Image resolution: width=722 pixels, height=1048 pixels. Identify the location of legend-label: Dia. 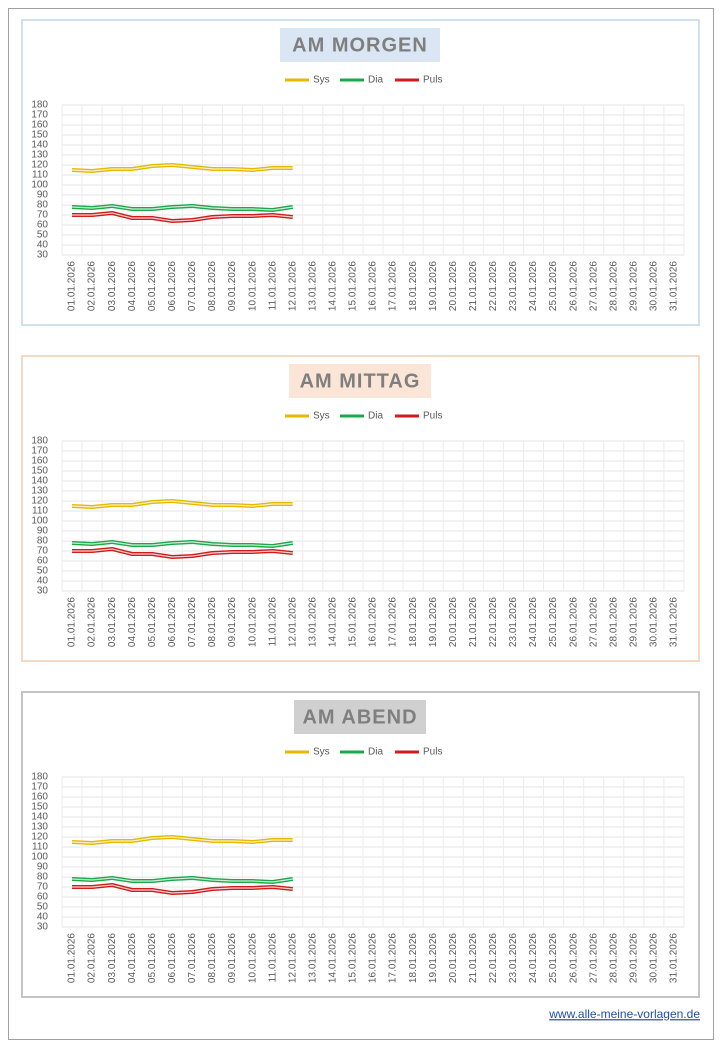
(375, 416).